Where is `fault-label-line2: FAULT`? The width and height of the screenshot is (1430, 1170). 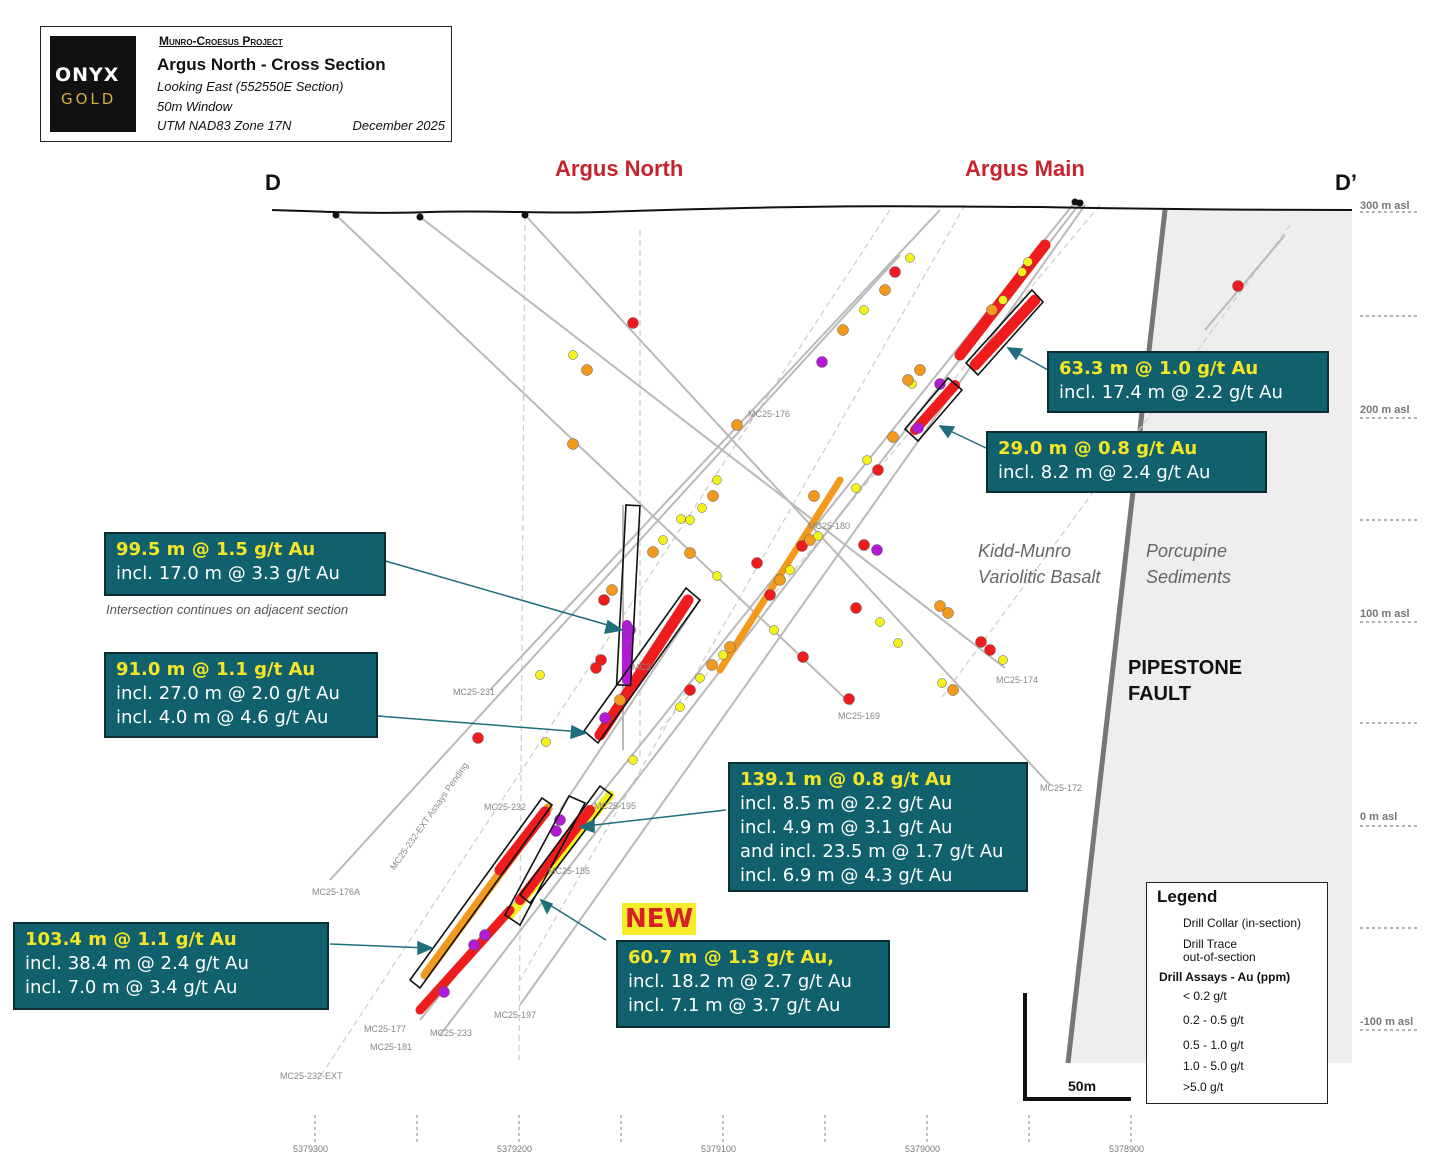
fault-label-line2: FAULT is located at coordinates (1159, 694).